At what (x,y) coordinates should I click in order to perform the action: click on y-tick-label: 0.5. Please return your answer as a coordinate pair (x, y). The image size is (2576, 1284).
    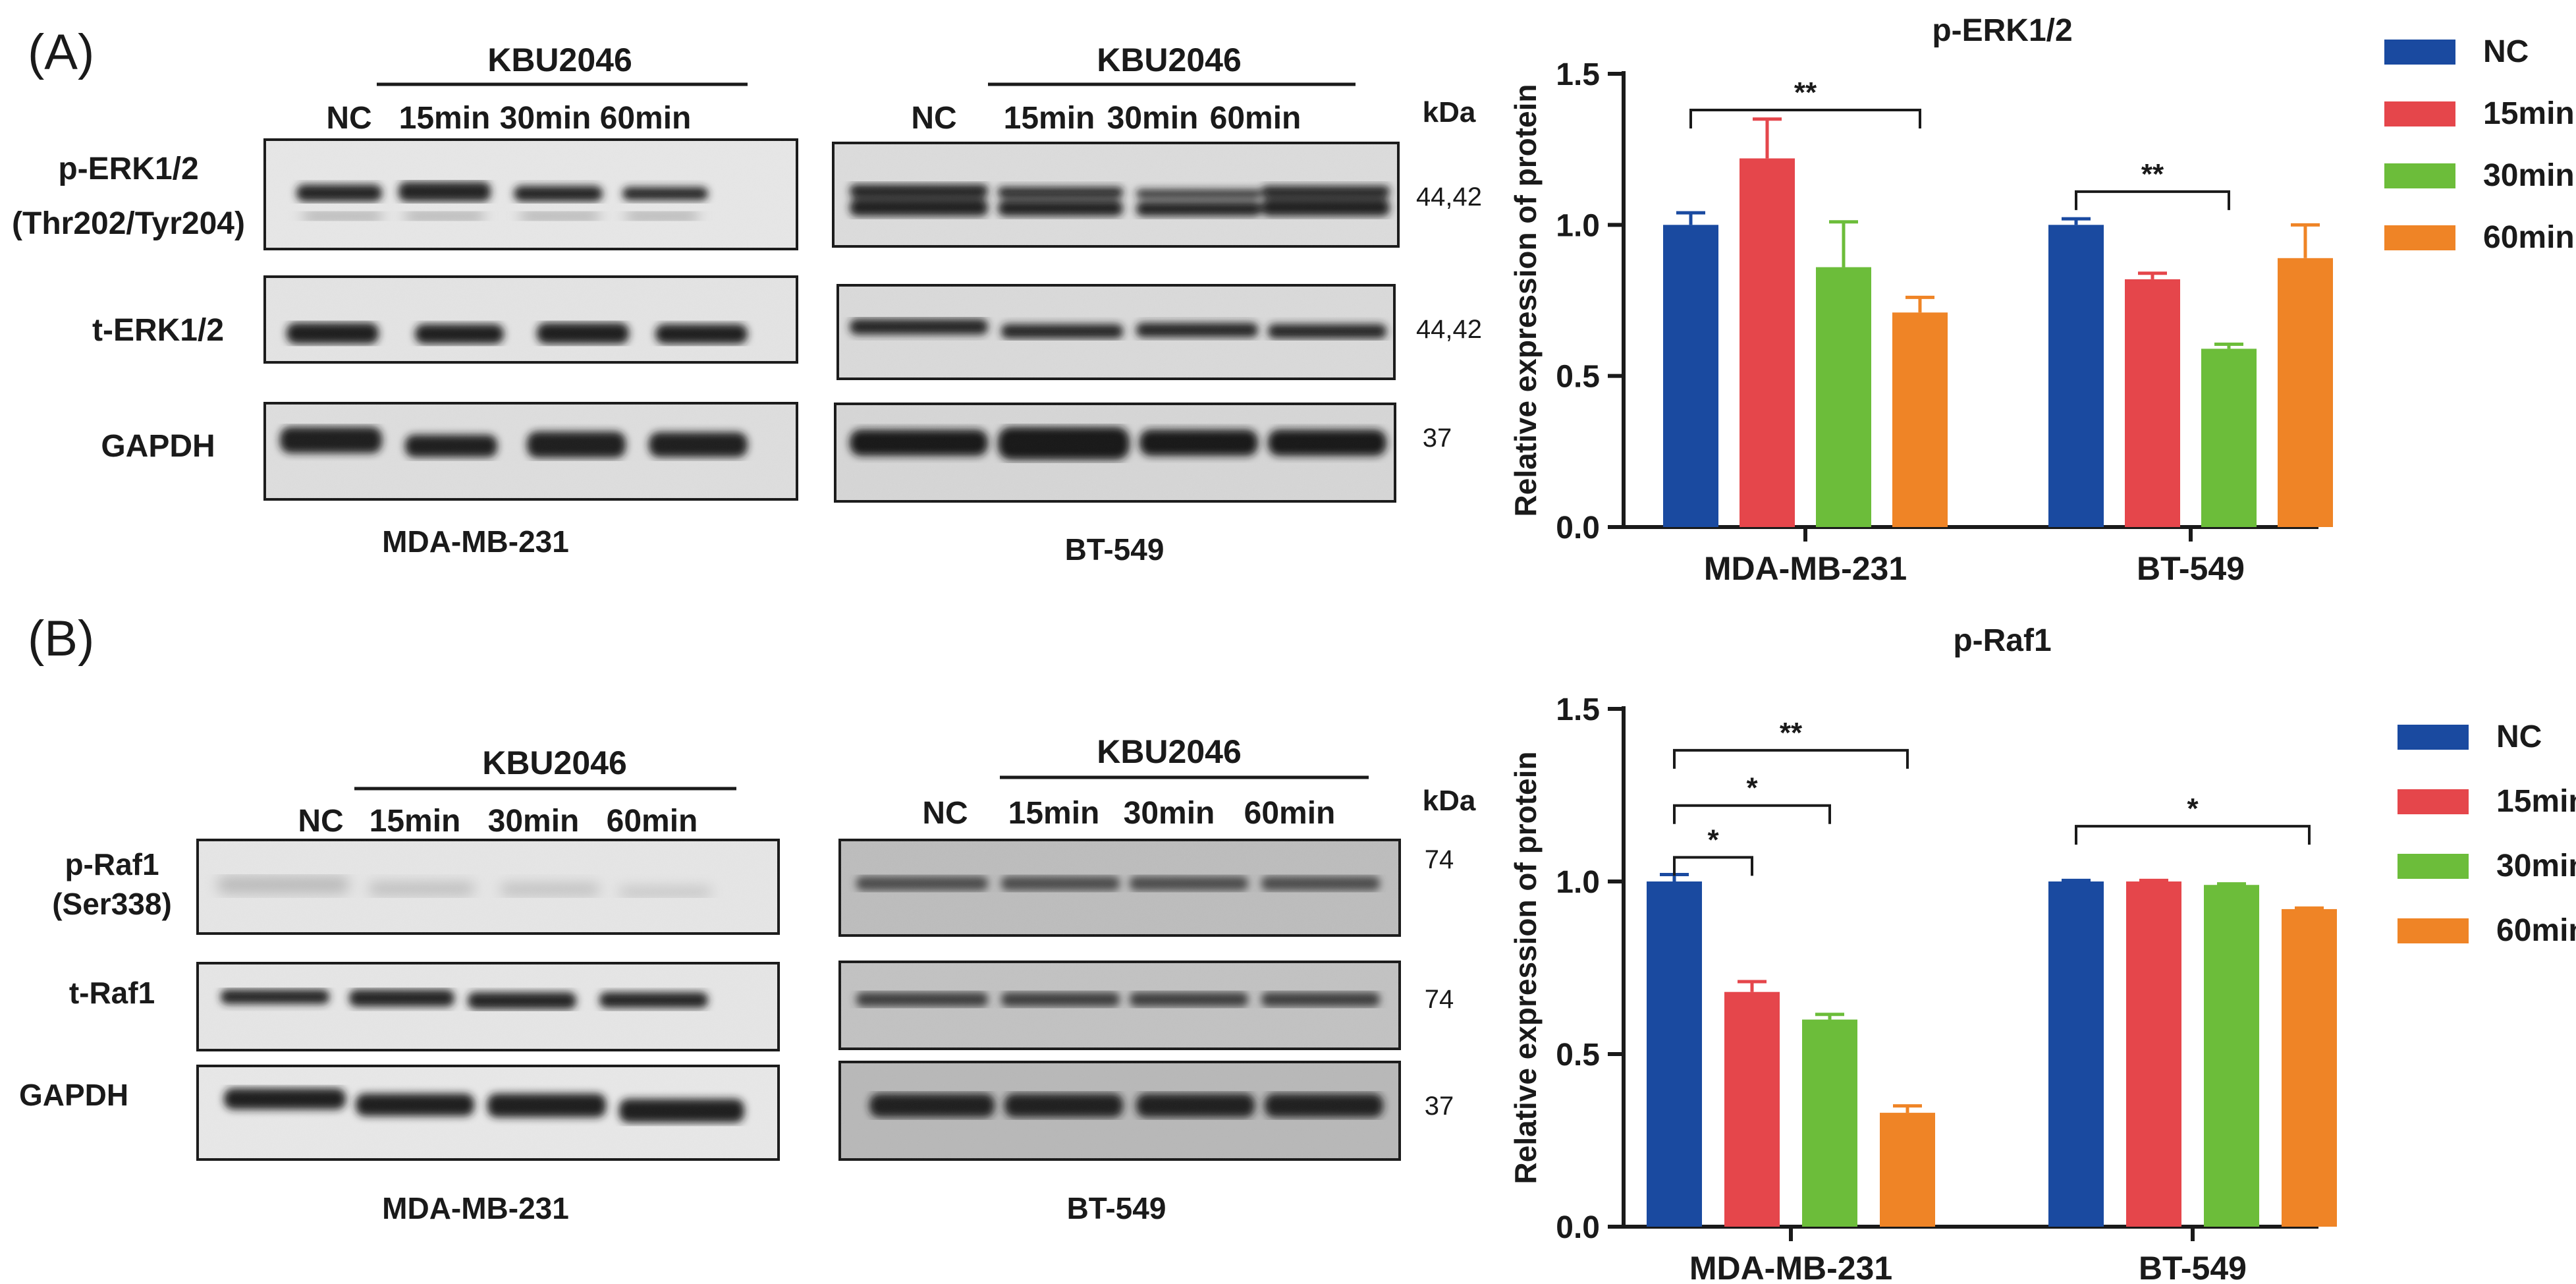
    Looking at the image, I should click on (1578, 1055).